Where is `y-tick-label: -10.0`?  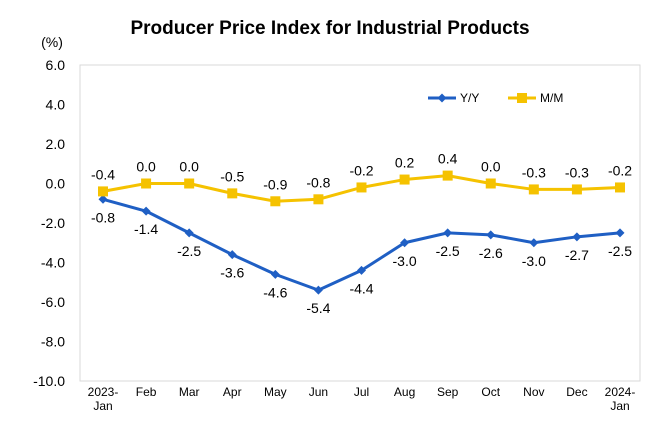
y-tick-label: -10.0 is located at coordinates (49, 381).